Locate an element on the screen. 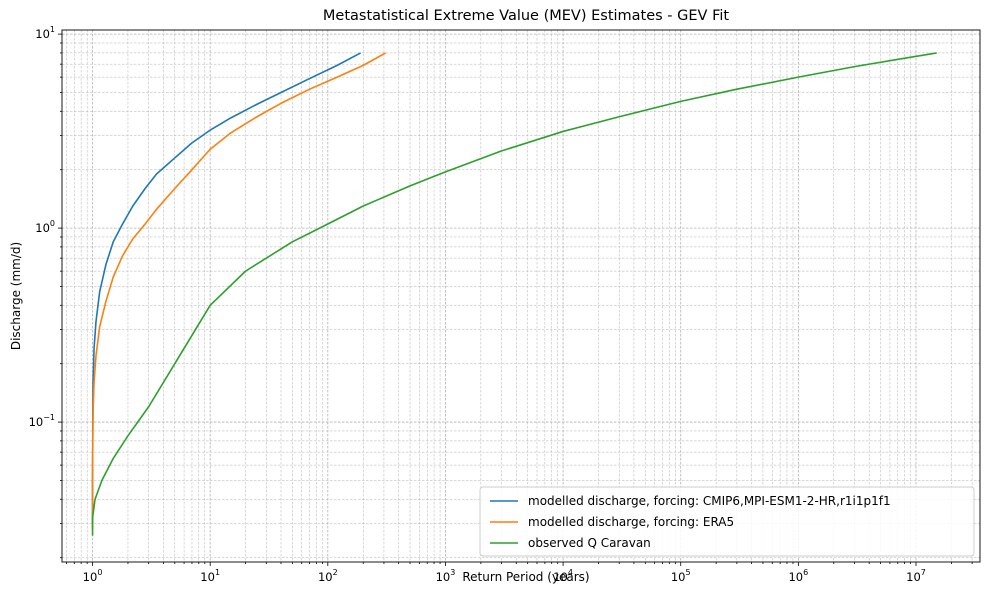  x-tick-label: 10³ is located at coordinates (446, 576).